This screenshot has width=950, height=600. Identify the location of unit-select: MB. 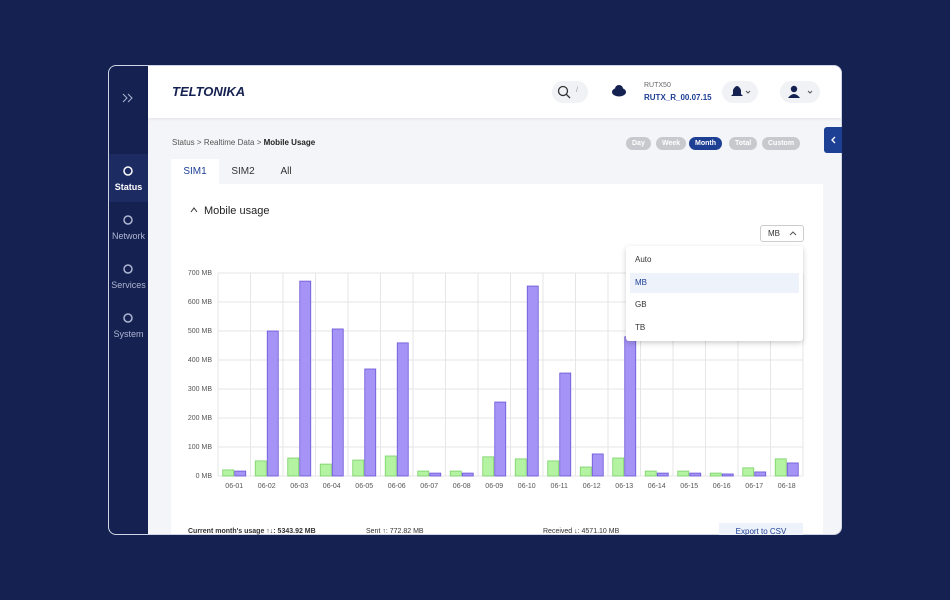
(782, 233).